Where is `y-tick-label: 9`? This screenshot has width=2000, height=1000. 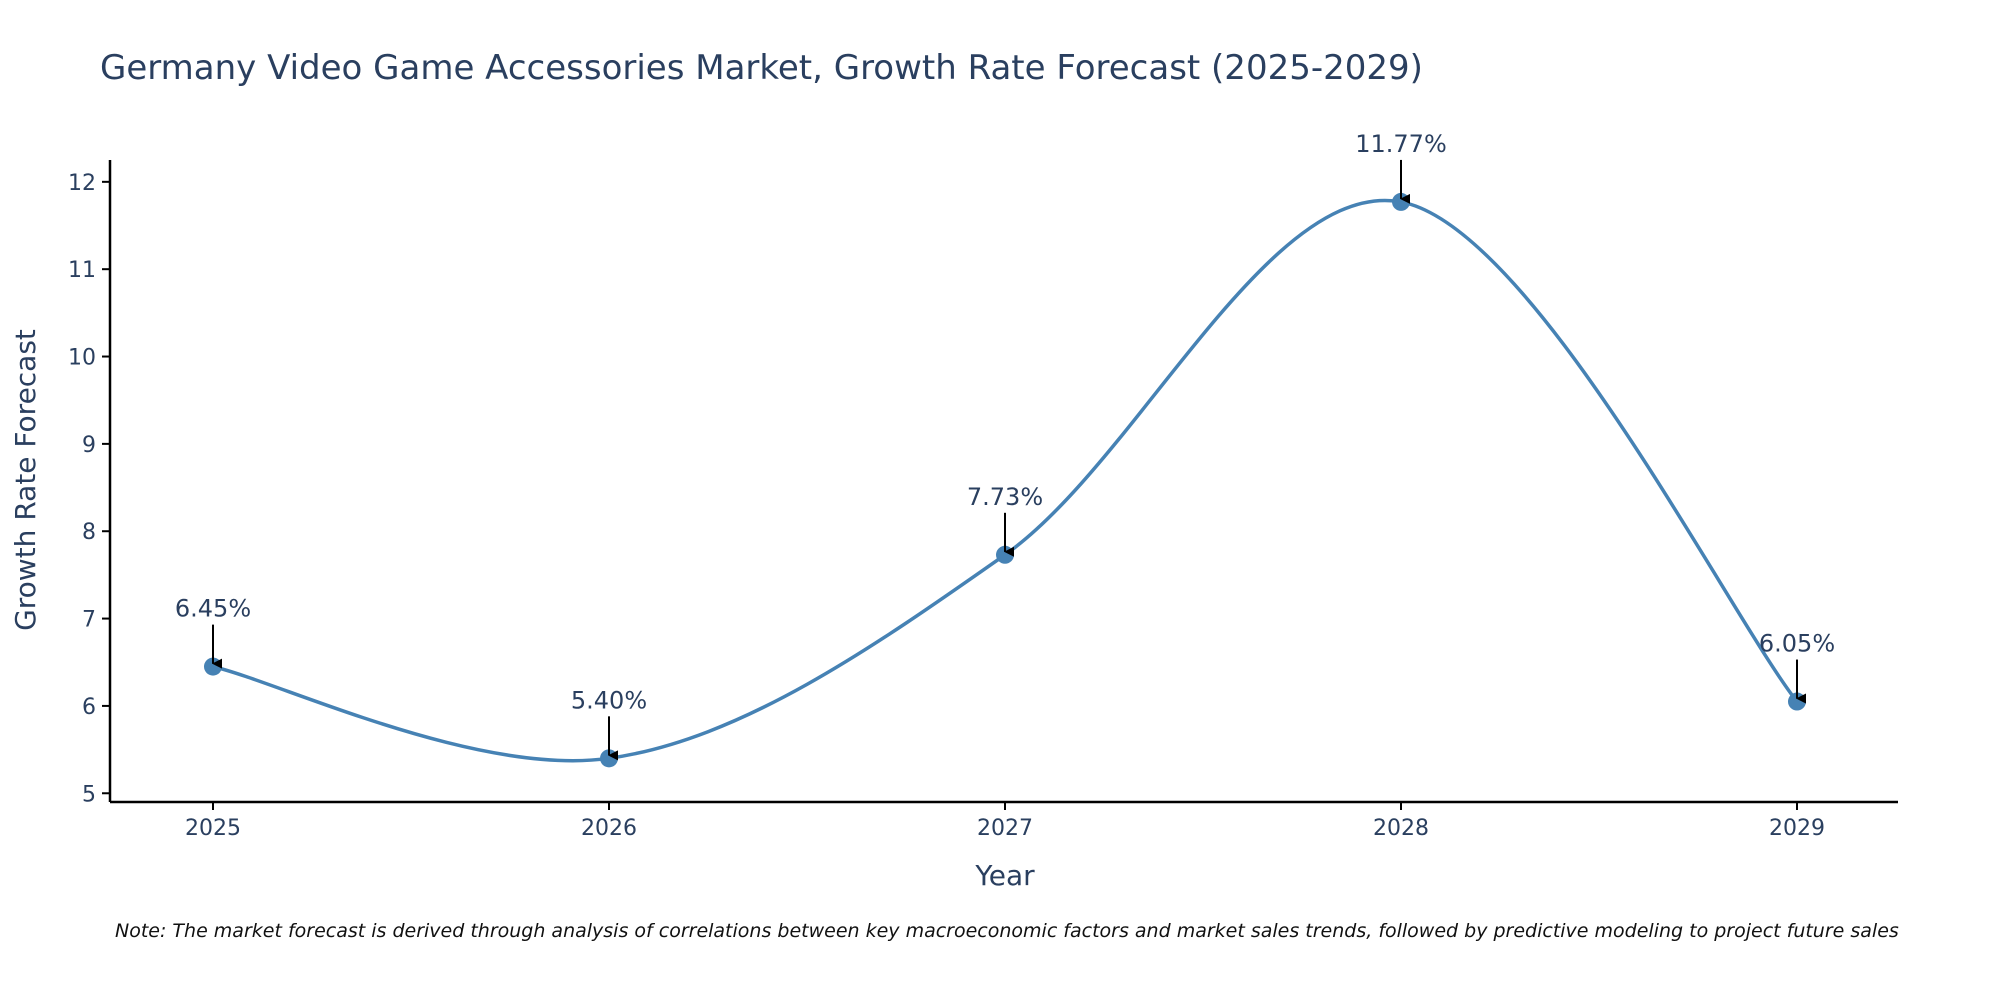
y-tick-label: 9 is located at coordinates (89, 445).